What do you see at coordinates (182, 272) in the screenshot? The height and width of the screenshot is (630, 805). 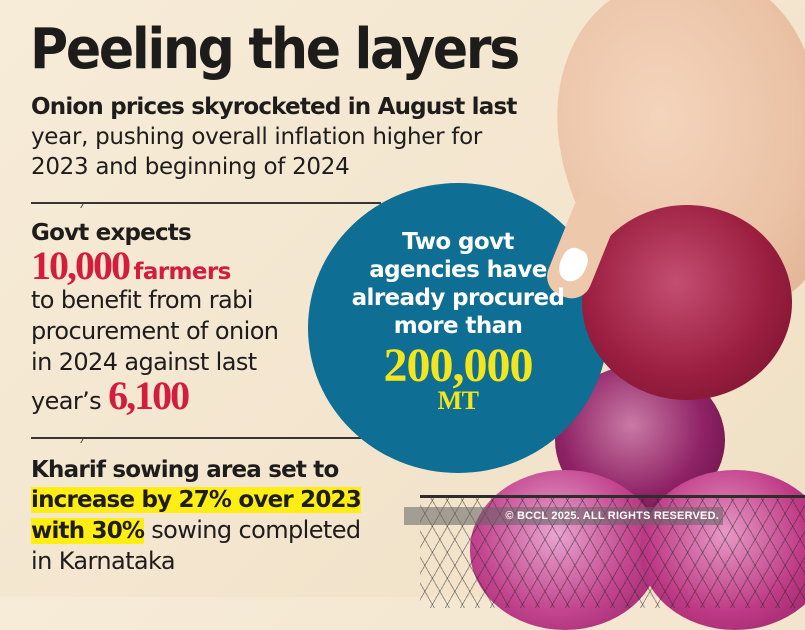 I see `farmers-label: farmers` at bounding box center [182, 272].